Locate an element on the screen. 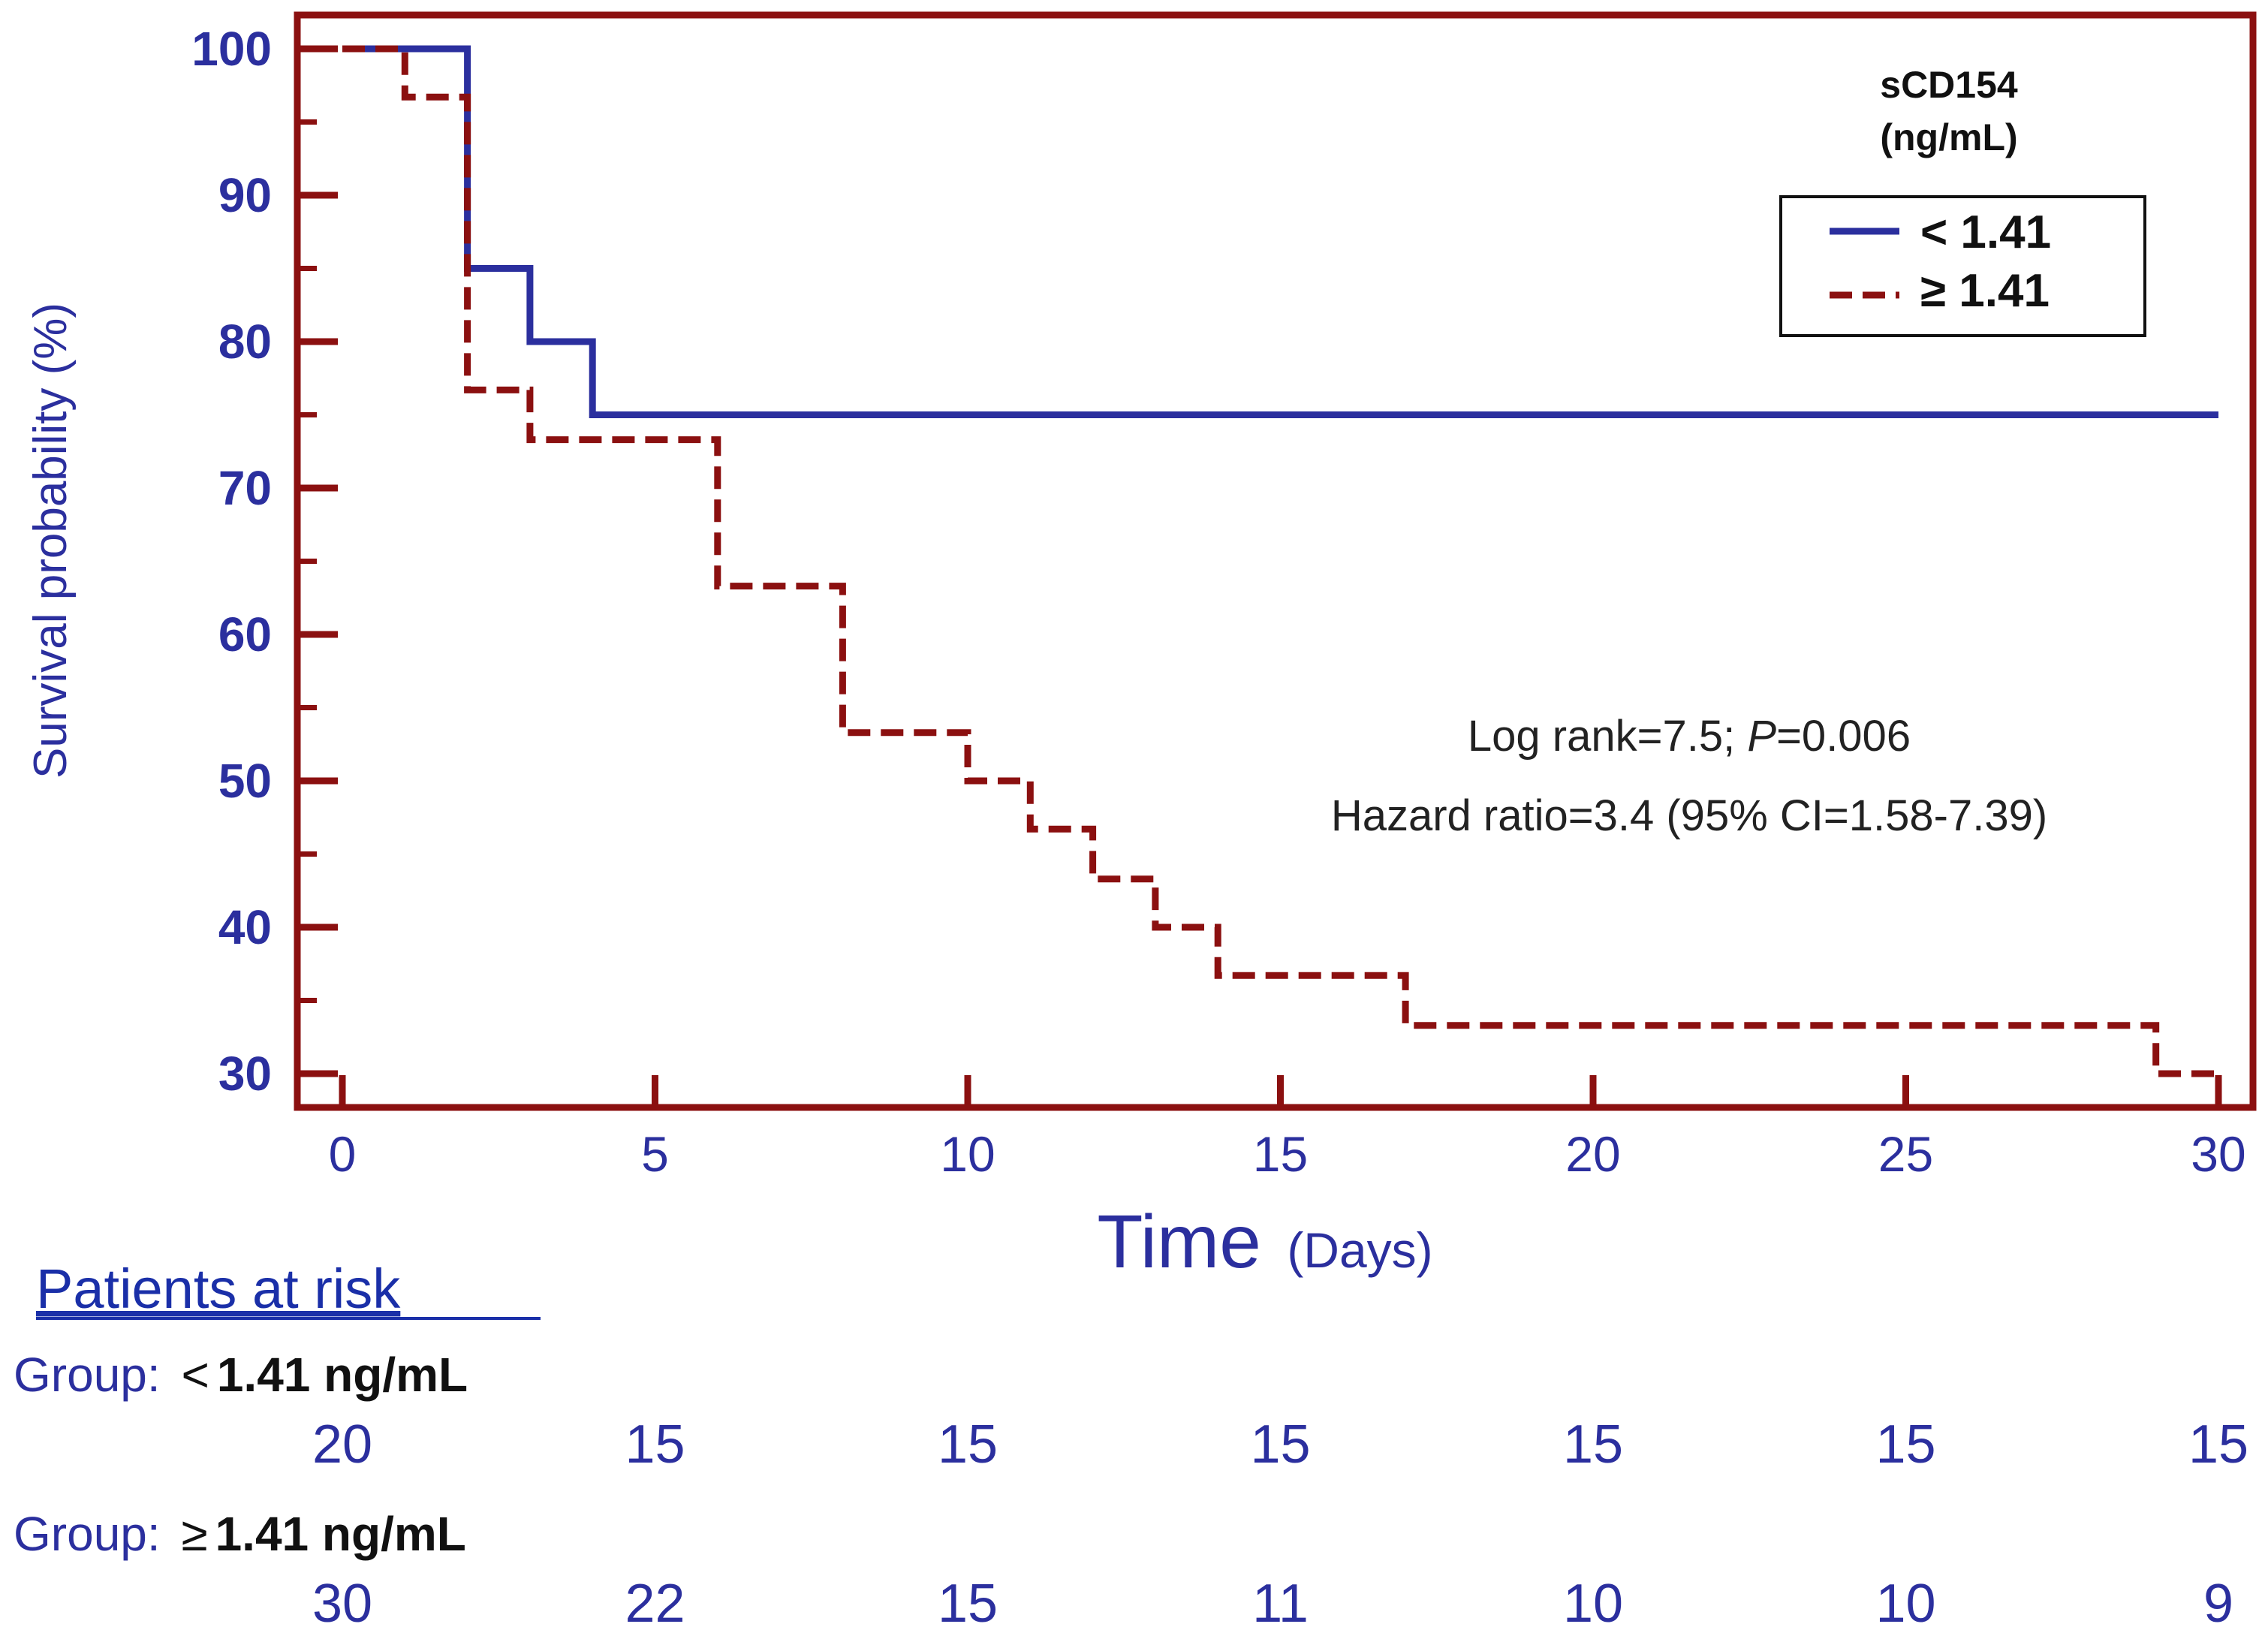 This screenshot has width=2268, height=1633. logrank-annotation: Log rank=7.5; P=0.006 is located at coordinates (1689, 736).